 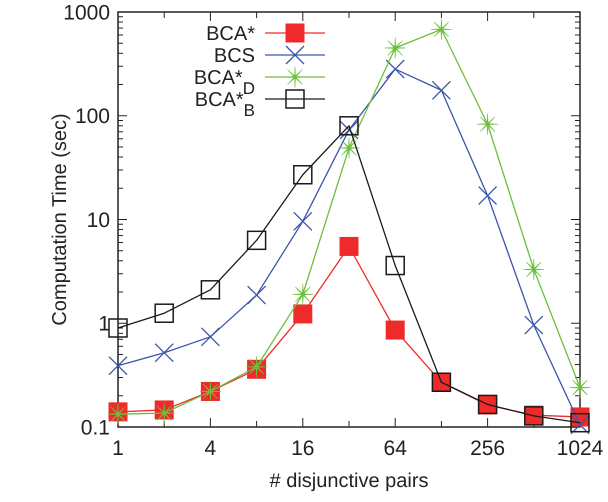 I want to click on y-tick-label: 1000, so click(x=86, y=12).